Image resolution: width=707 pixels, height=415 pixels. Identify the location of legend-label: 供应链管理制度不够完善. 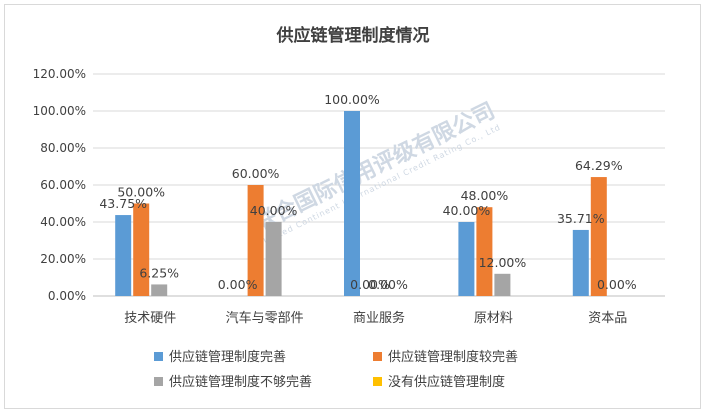
(240, 382).